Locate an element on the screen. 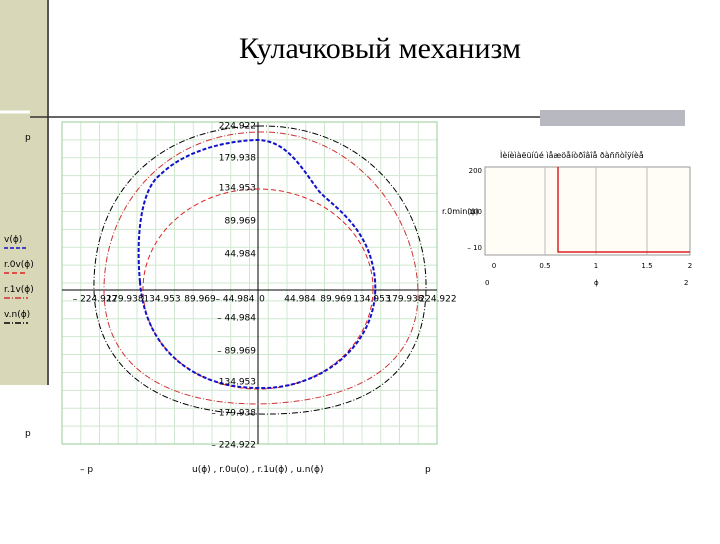  inset-xtick: 0 is located at coordinates (494, 266).